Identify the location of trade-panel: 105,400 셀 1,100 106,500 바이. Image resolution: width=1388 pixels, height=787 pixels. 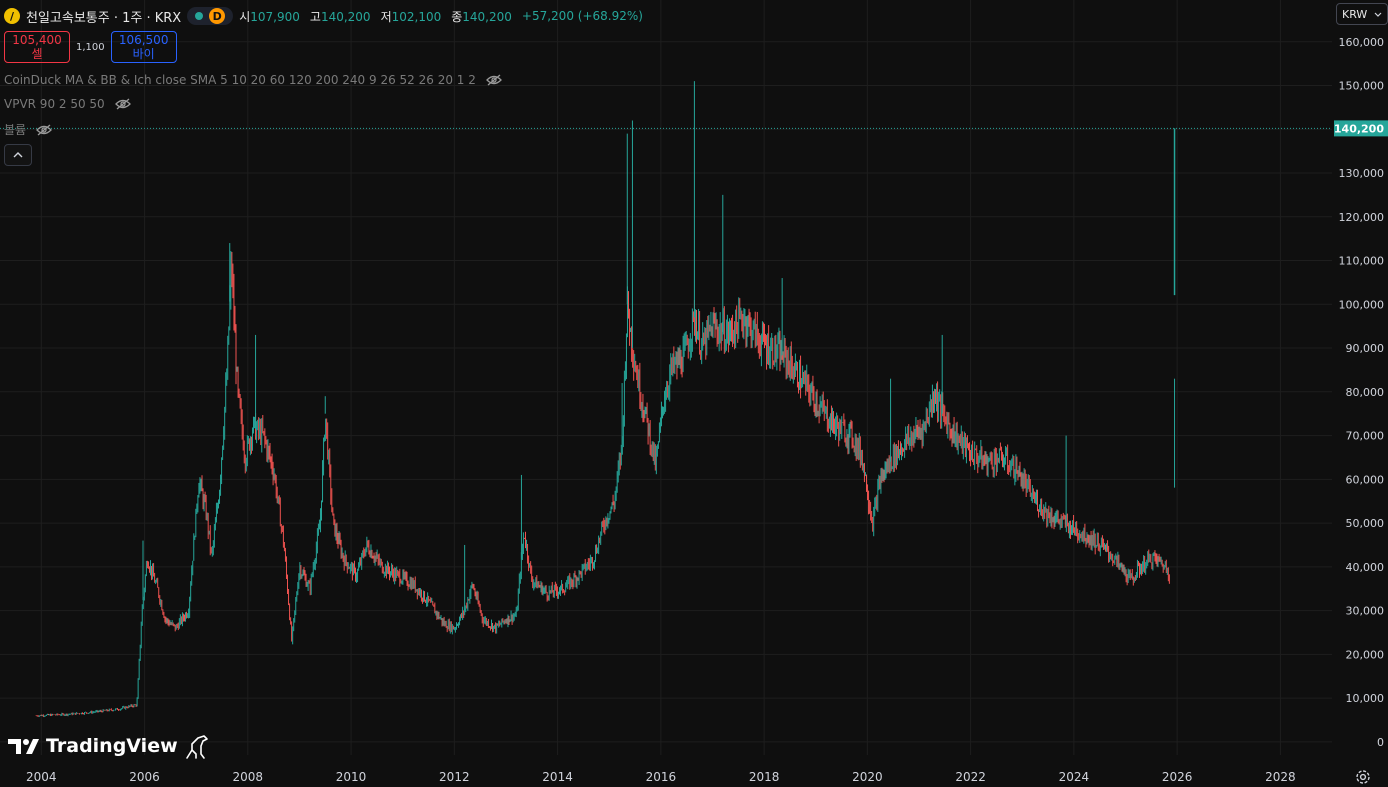
(90, 47).